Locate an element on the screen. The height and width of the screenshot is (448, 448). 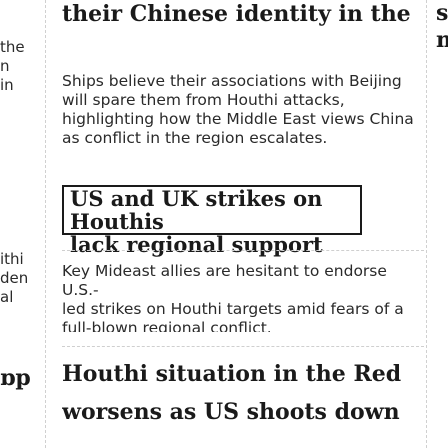
left-partial-text-top: the n in is located at coordinates (20, 66).